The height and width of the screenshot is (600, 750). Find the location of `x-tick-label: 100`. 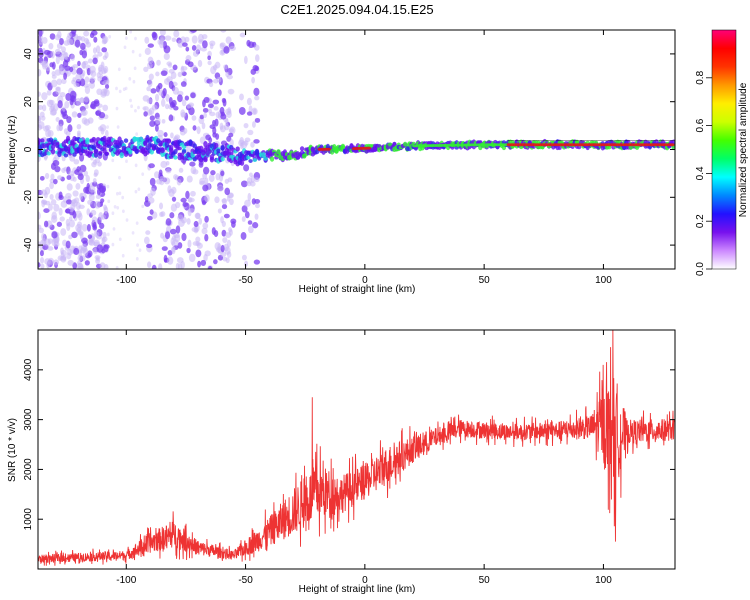

x-tick-label: 100 is located at coordinates (603, 580).